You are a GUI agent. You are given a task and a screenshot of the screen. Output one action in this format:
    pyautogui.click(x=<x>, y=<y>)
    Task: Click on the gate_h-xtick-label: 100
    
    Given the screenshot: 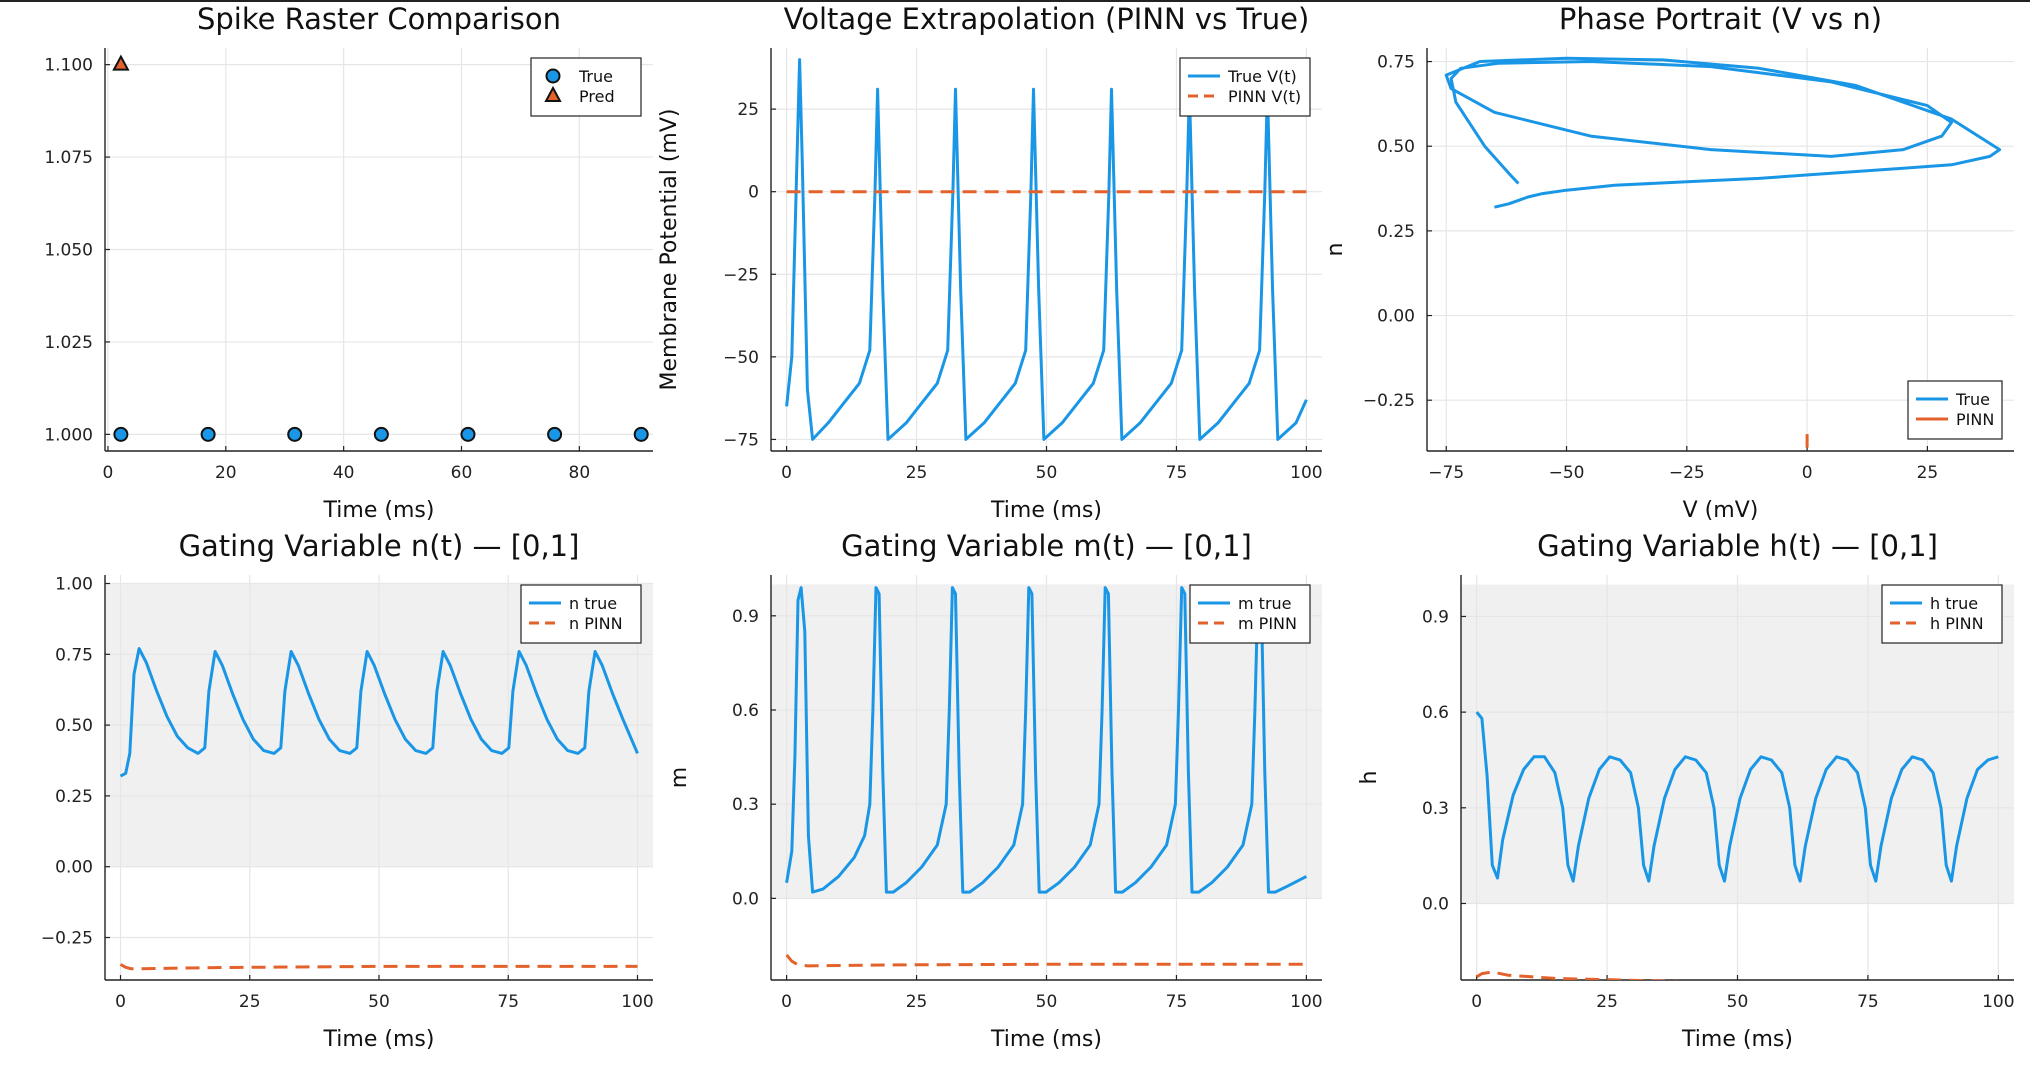 What is the action you would take?
    pyautogui.click(x=1998, y=1002)
    